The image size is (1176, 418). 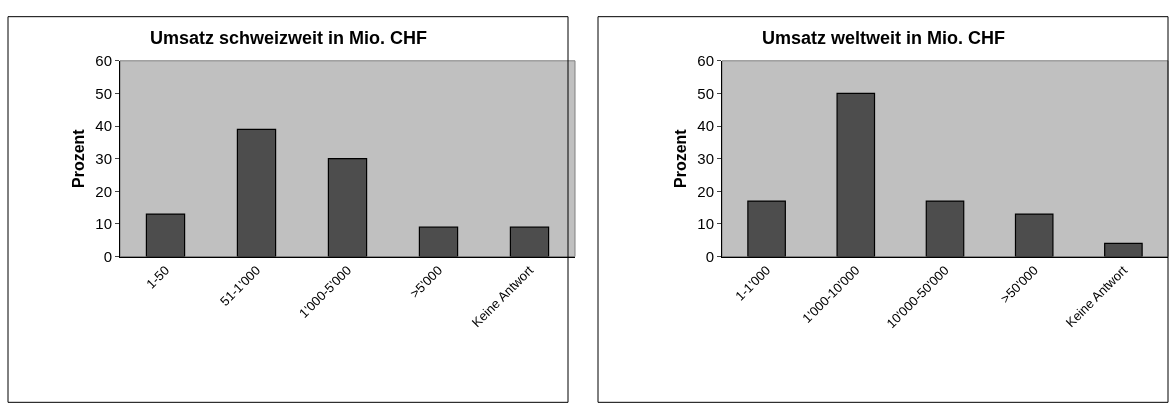 What do you see at coordinates (884, 38) in the screenshot?
I see `chart-title: Umsatz weltweit in Mio. CHF` at bounding box center [884, 38].